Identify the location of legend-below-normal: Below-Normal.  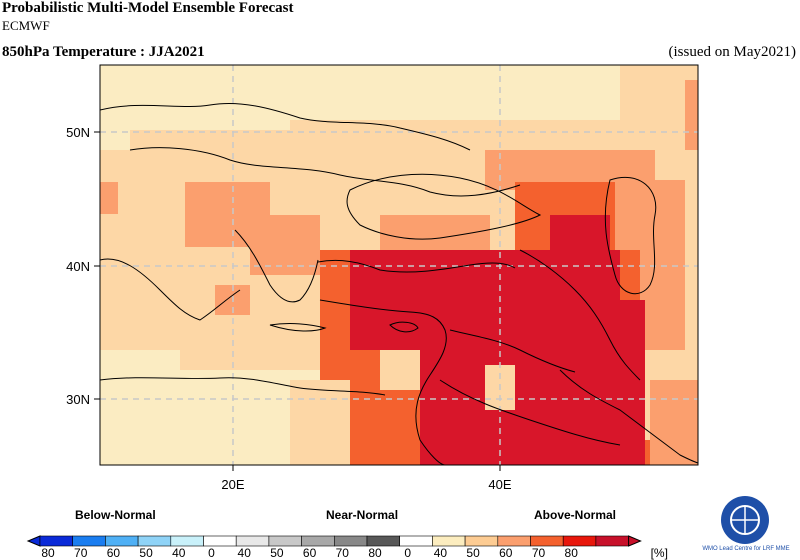
(115, 515).